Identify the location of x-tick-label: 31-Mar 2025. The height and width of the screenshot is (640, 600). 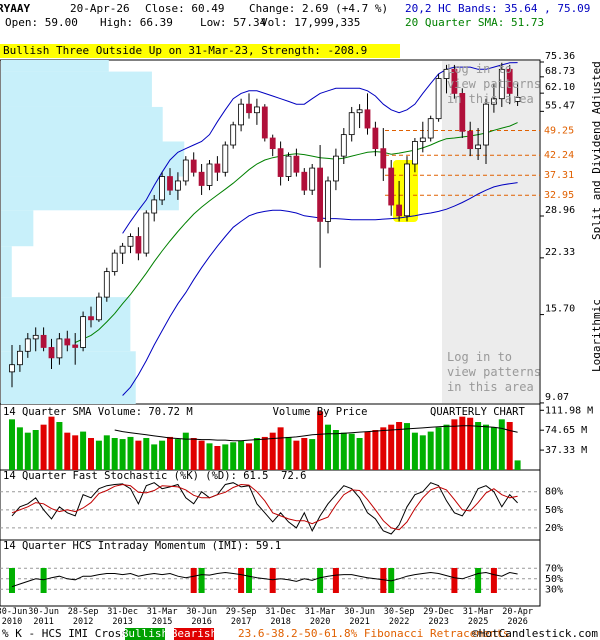
(478, 617).